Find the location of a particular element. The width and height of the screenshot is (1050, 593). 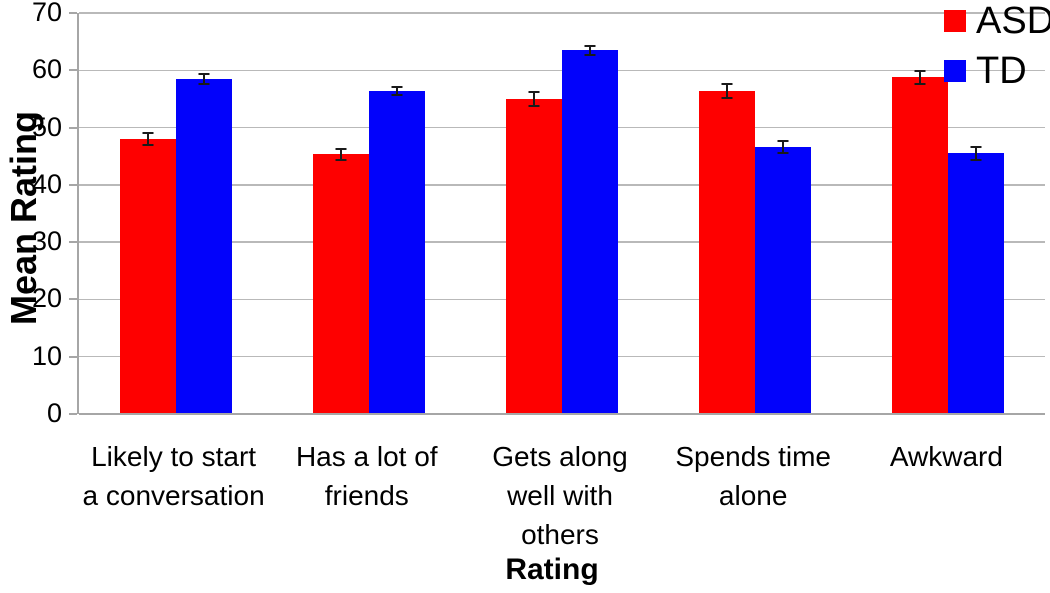

category-label-line: well with is located at coordinates (560, 495).